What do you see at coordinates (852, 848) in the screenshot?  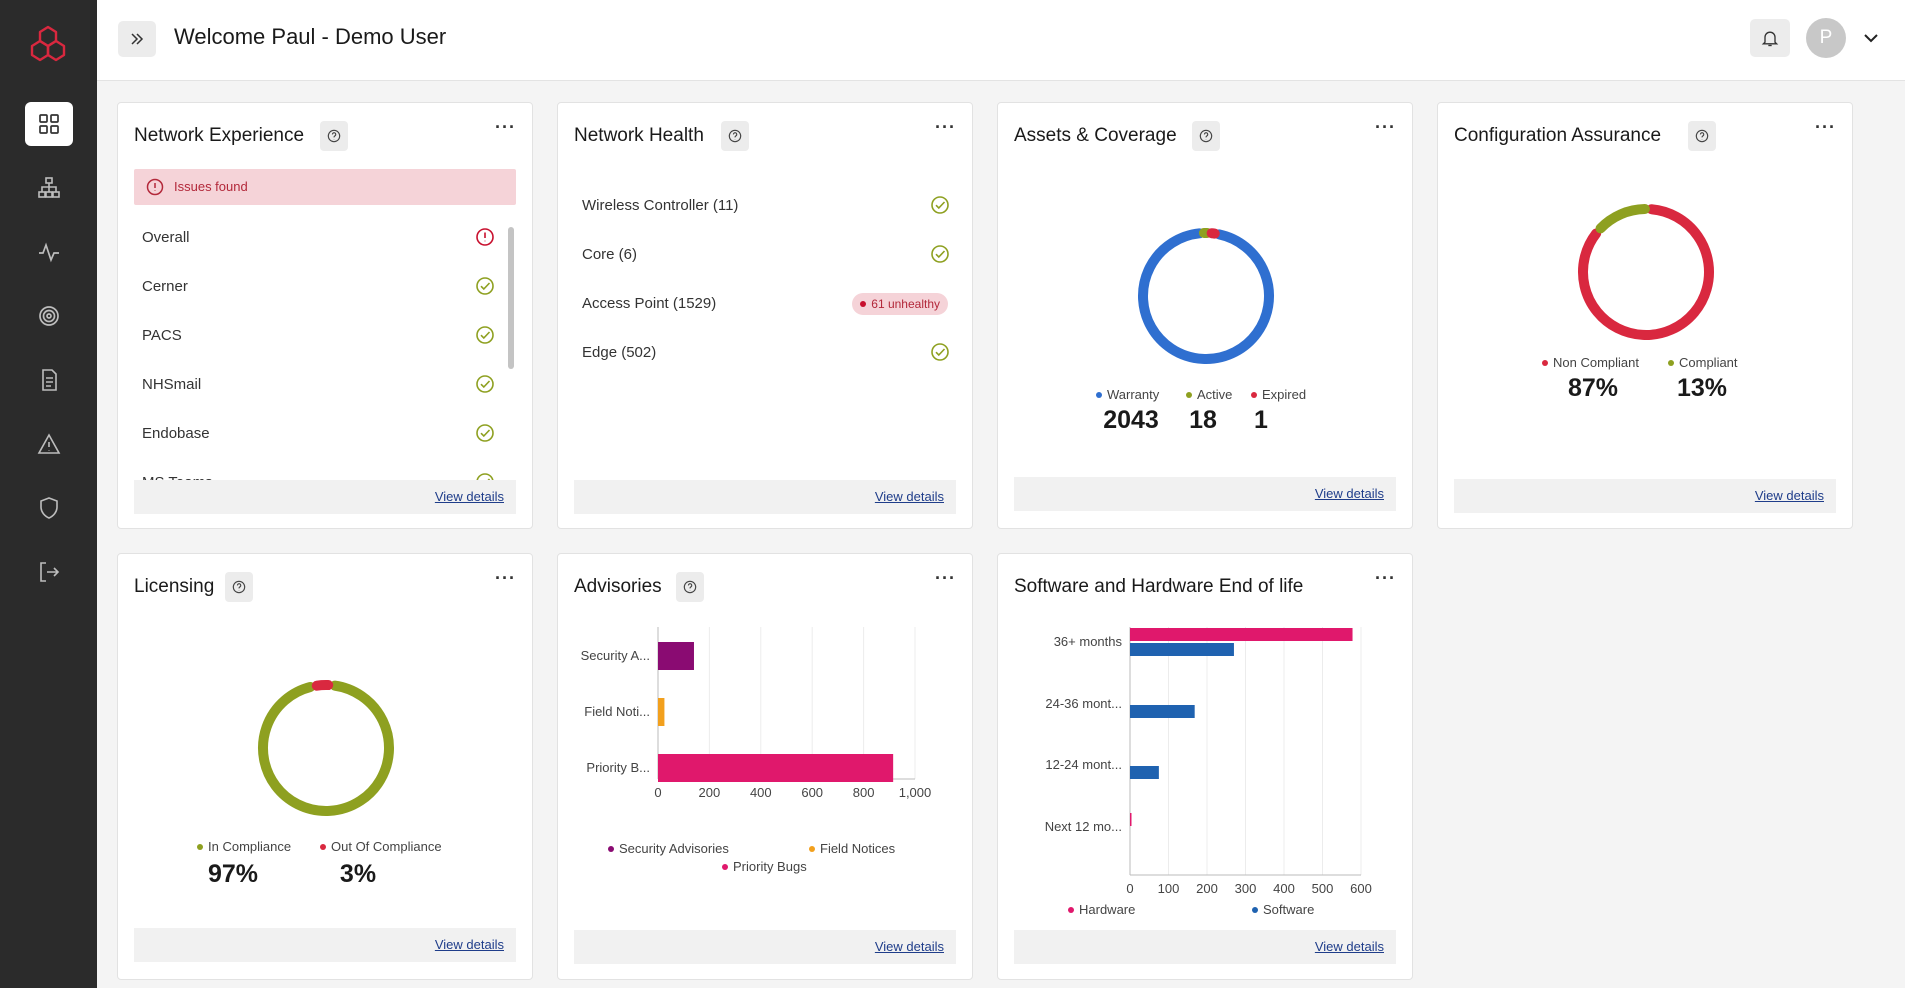 I see `legend-item: Field Notices` at bounding box center [852, 848].